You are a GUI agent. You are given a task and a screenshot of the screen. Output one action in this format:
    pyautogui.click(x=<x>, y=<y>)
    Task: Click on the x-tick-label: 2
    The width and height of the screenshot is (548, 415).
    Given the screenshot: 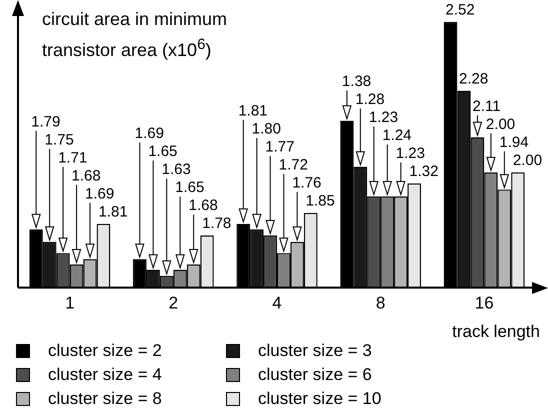 What is the action you would take?
    pyautogui.click(x=173, y=302)
    